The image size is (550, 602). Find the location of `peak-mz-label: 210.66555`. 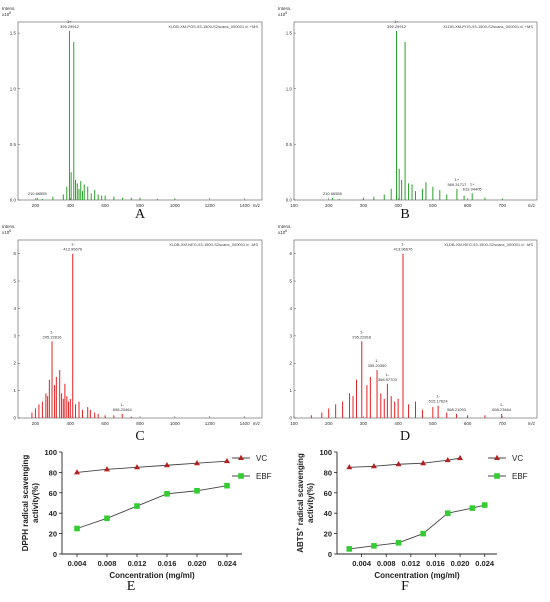

peak-mz-label: 210.66555 is located at coordinates (333, 193).